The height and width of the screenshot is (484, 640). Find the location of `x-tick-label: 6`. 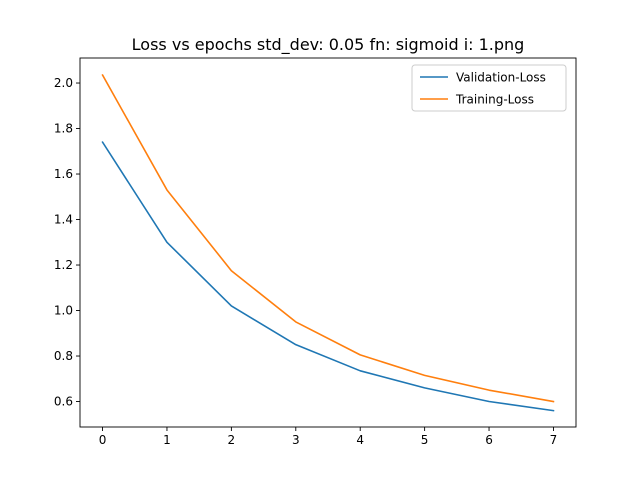

x-tick-label: 6 is located at coordinates (489, 440).